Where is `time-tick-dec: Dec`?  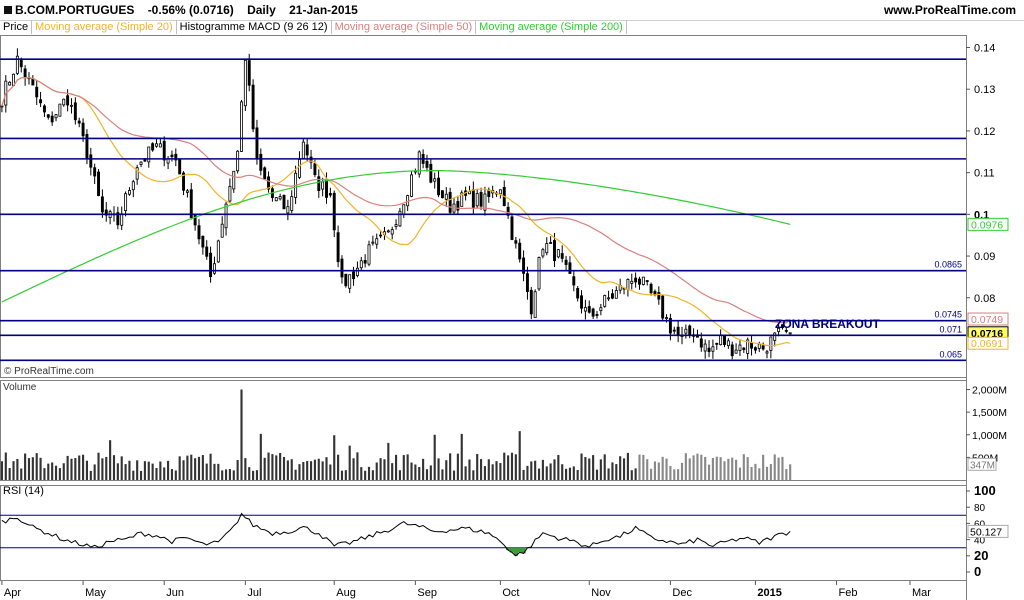 time-tick-dec: Dec is located at coordinates (682, 593).